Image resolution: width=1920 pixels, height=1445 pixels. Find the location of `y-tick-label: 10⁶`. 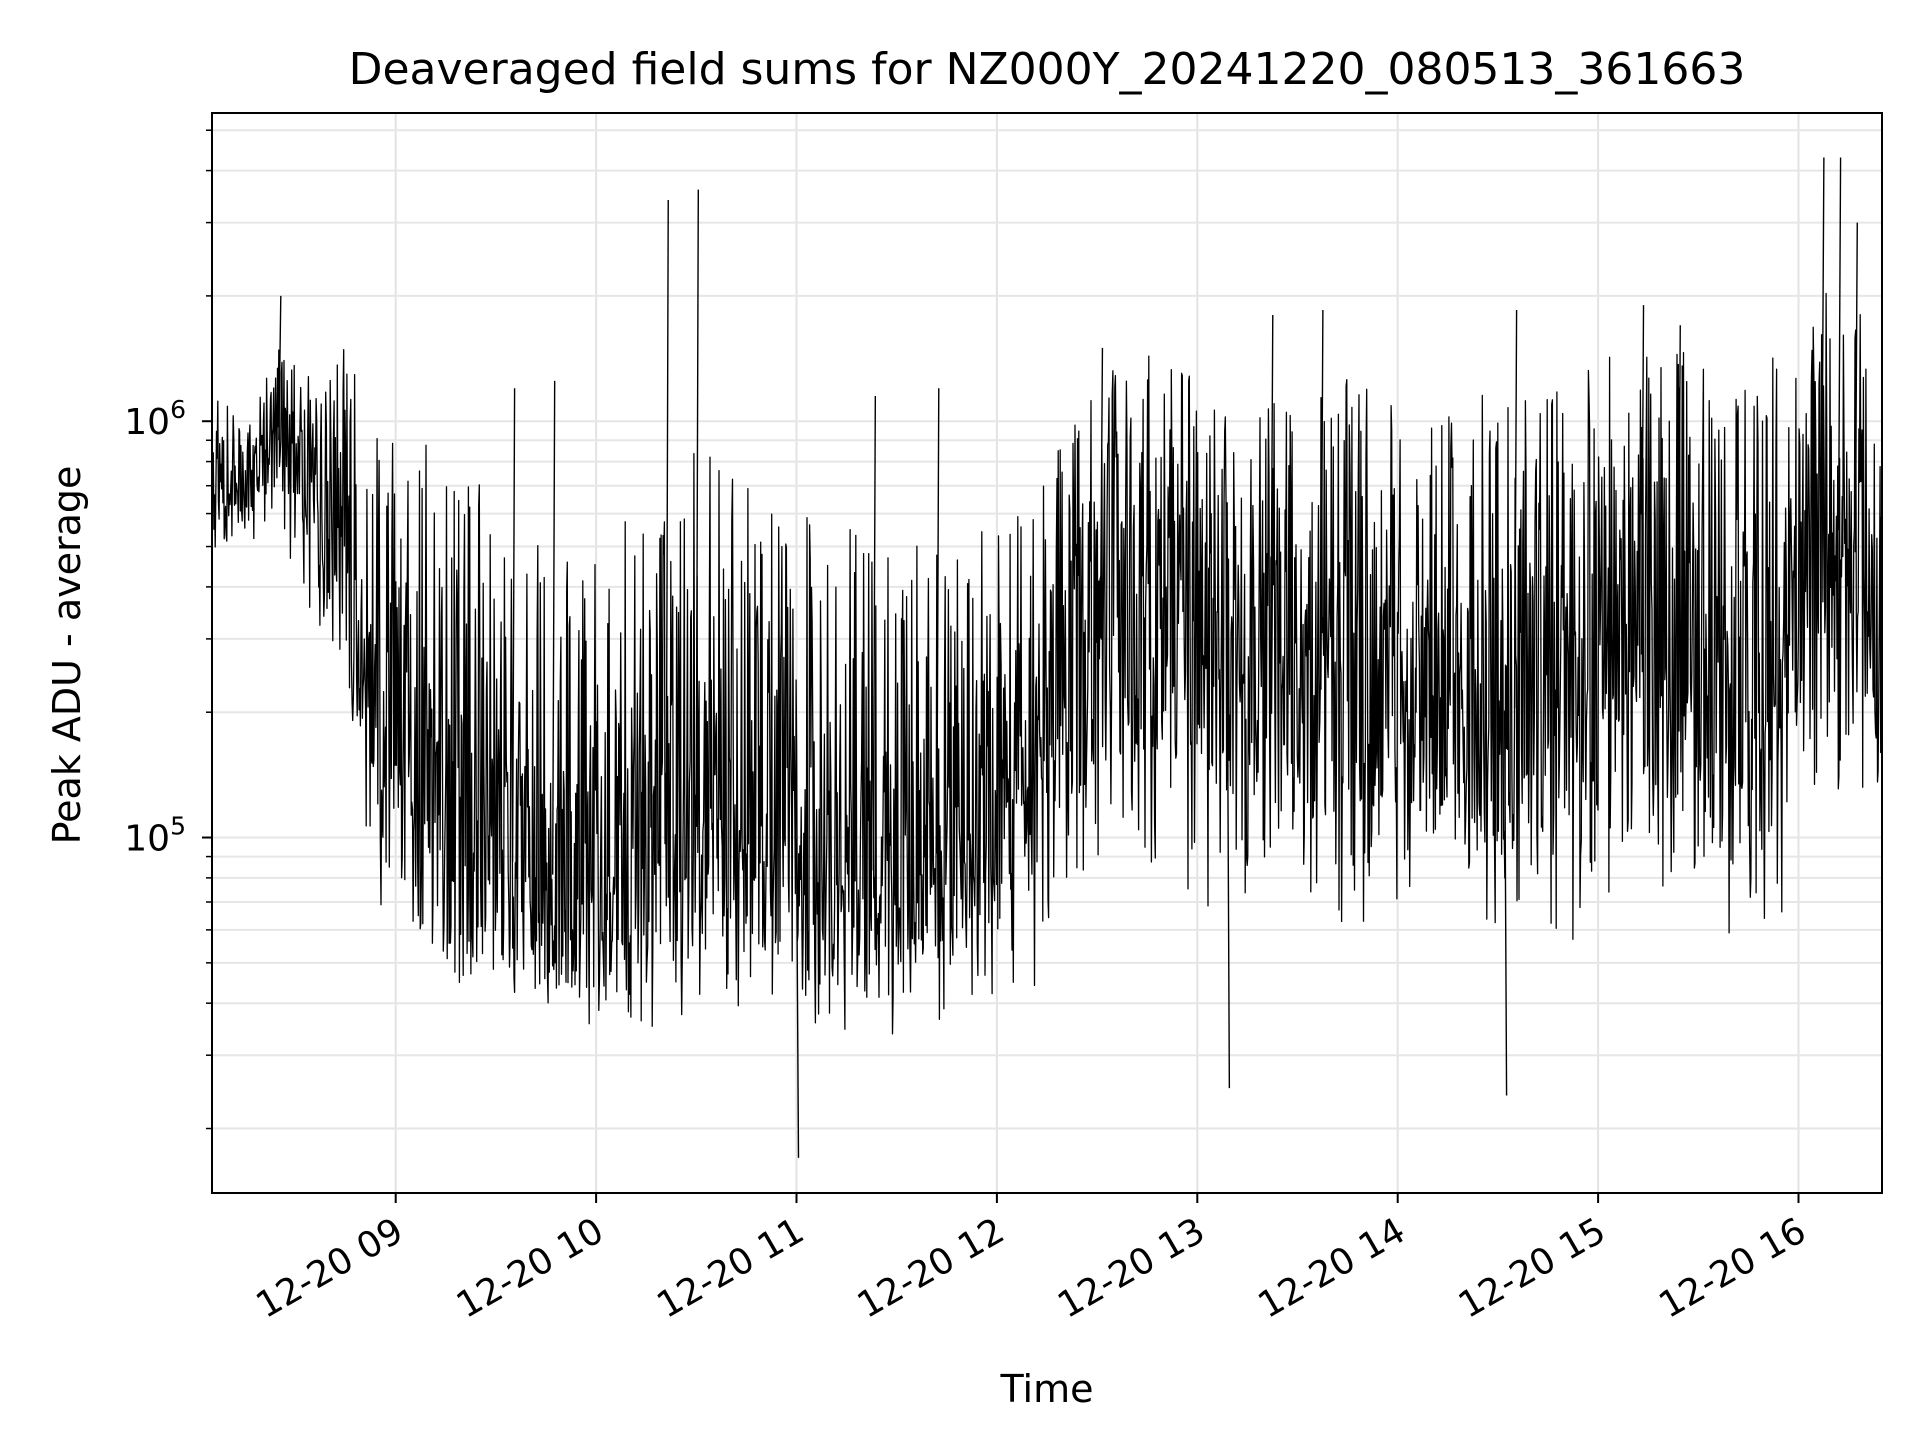

y-tick-label: 10⁶ is located at coordinates (155, 419).